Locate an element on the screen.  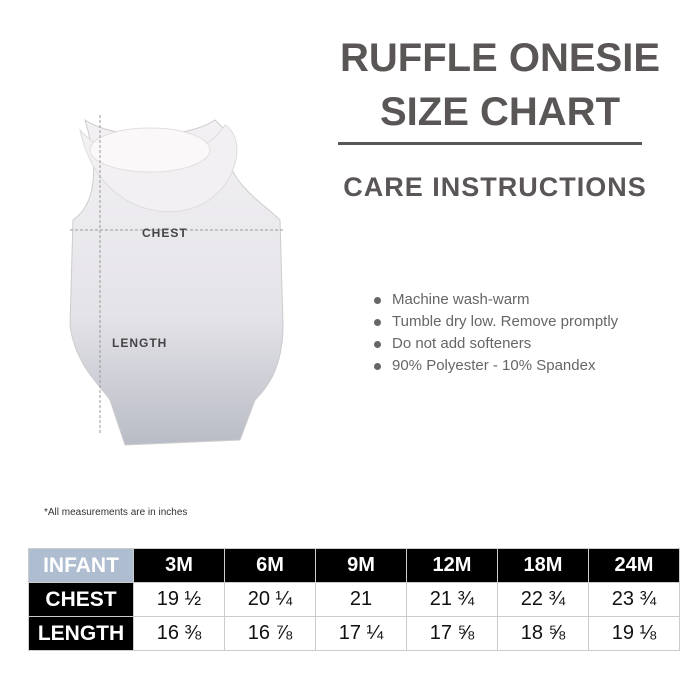
length-label: LENGTH is located at coordinates (140, 343).